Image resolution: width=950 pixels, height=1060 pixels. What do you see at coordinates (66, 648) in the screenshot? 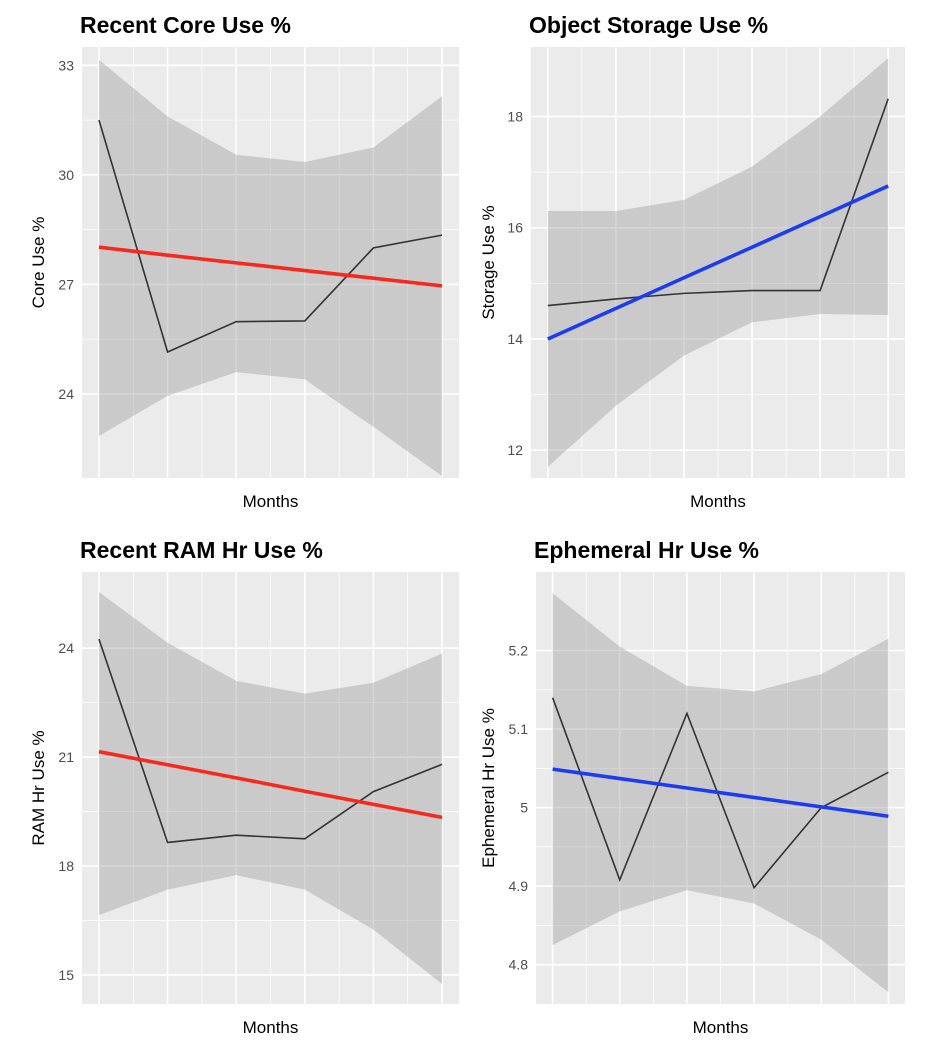
I see `chart-ram-y-tick-label: 24` at bounding box center [66, 648].